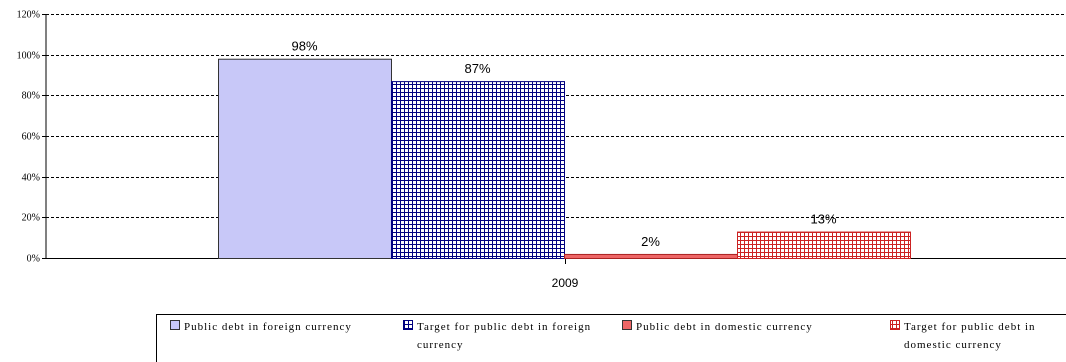 The image size is (1066, 362). I want to click on y-tick-label: 20%, so click(31, 218).